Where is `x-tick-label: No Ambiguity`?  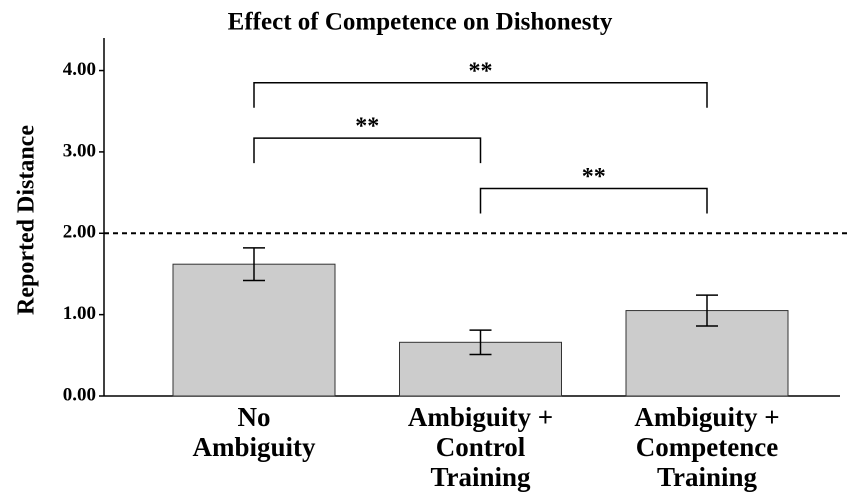
x-tick-label: No Ambiguity is located at coordinates (254, 432).